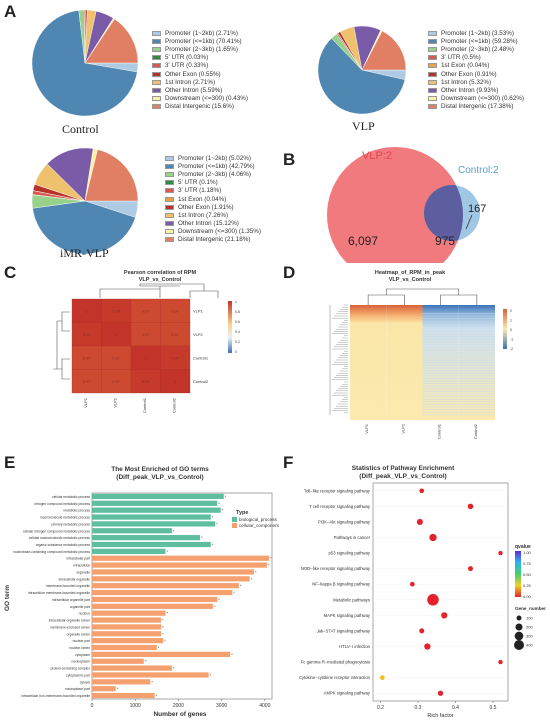 The height and width of the screenshot is (722, 550). Describe the element at coordinates (368, 362) in the screenshot. I see `heatmap-column` at that location.